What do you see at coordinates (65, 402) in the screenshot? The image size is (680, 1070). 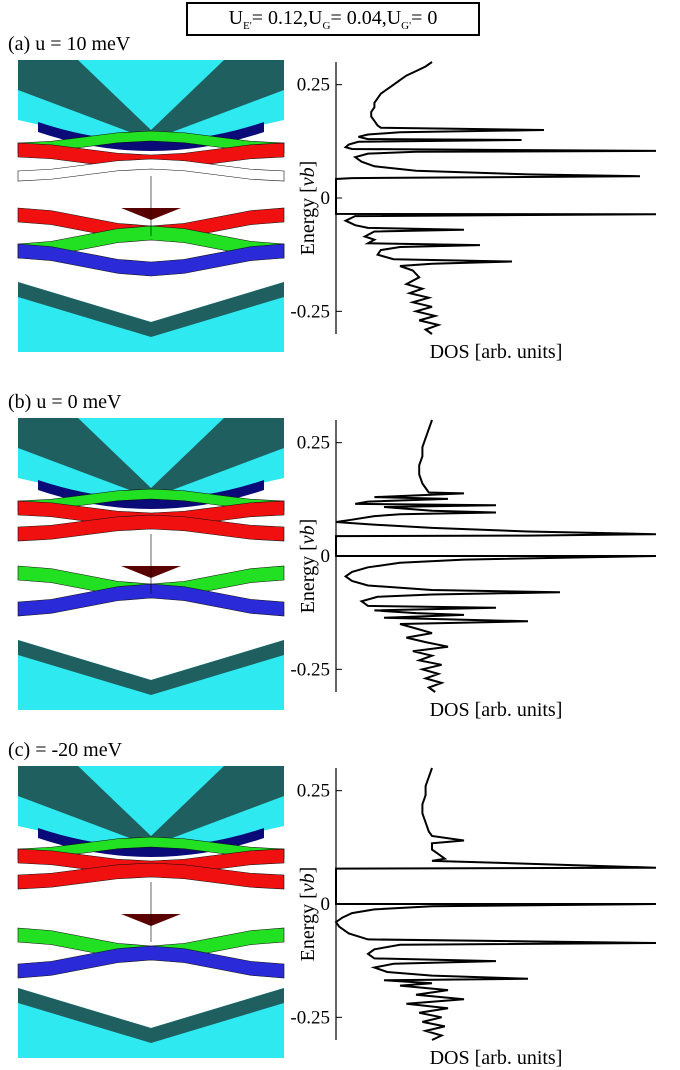 I see `panel-label: (b) u = 0 meV` at bounding box center [65, 402].